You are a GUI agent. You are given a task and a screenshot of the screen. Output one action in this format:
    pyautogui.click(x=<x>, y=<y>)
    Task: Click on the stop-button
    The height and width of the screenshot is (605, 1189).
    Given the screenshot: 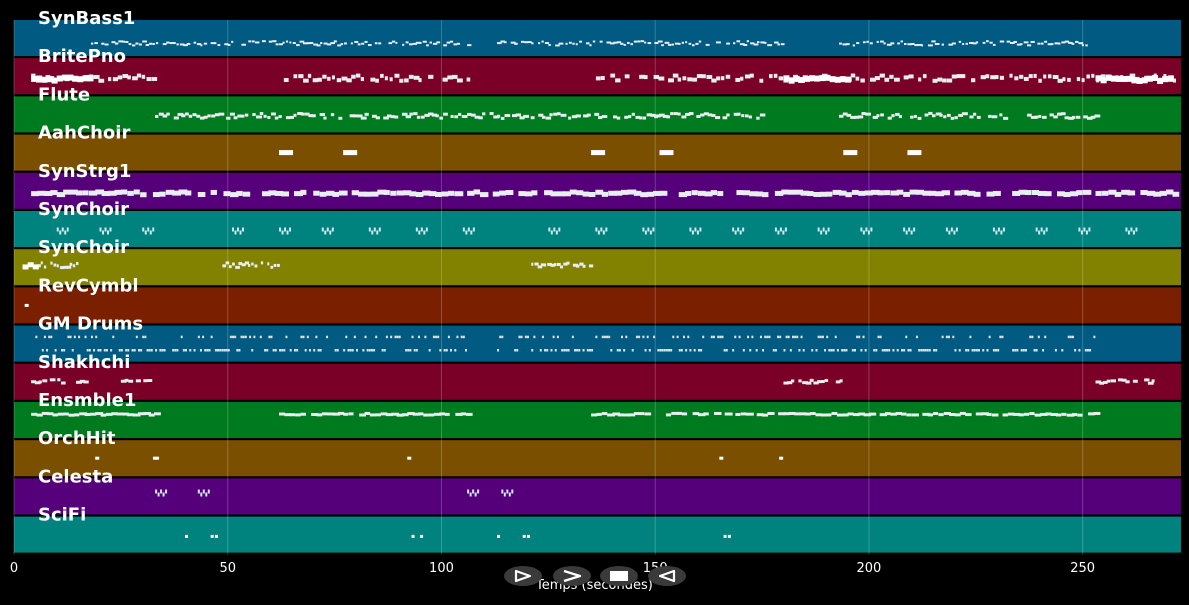 What is the action you would take?
    pyautogui.click(x=619, y=576)
    